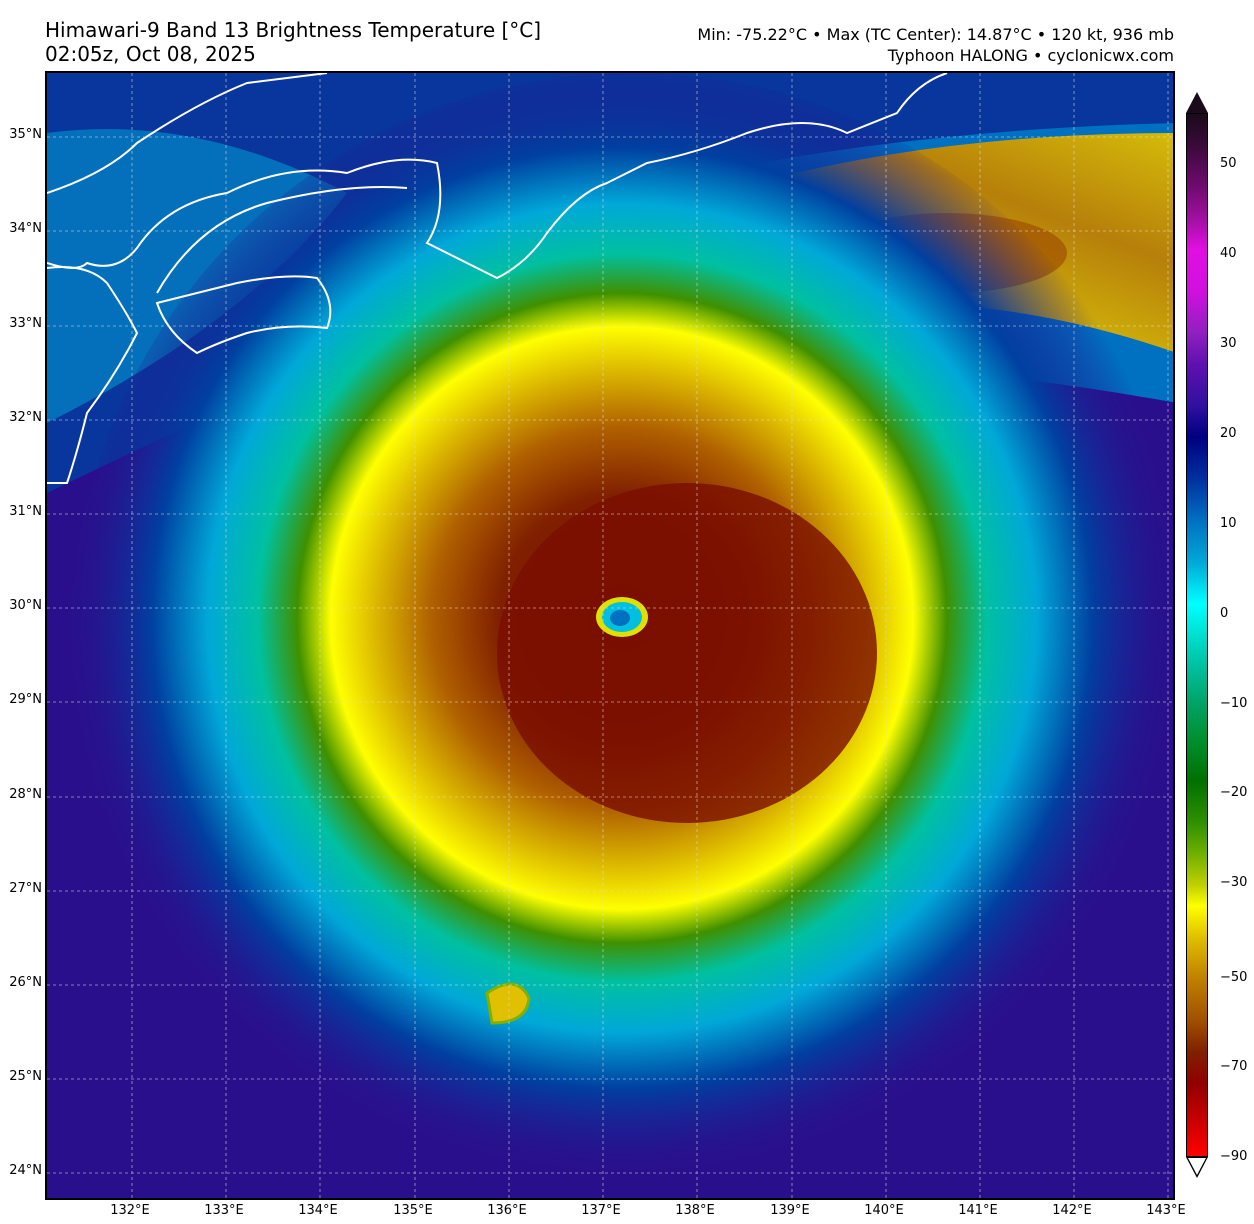 This screenshot has height=1224, width=1254. What do you see at coordinates (25, 699) in the screenshot?
I see `lat-label: 29°N` at bounding box center [25, 699].